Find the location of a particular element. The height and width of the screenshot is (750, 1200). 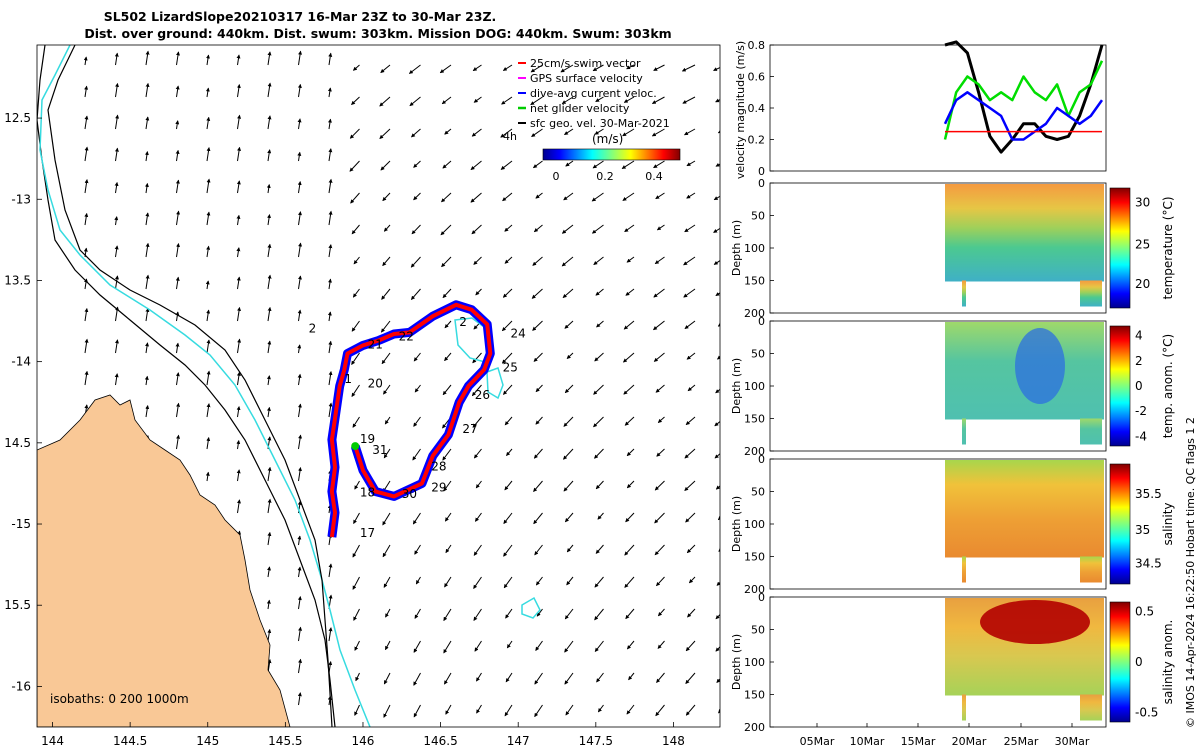

section-colorbar is located at coordinates (1120, 662).